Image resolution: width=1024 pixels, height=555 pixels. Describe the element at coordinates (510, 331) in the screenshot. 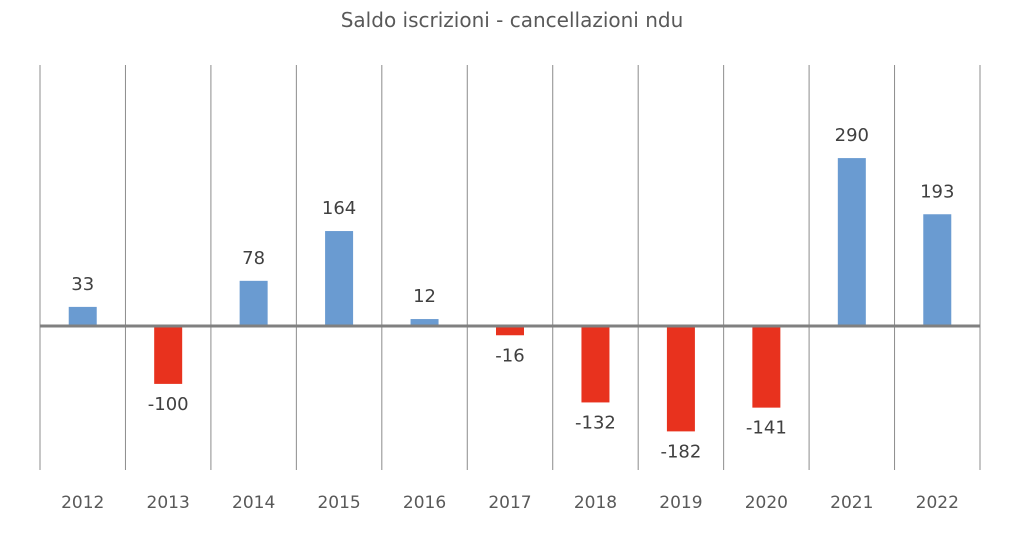

I see `bar-2017` at that location.